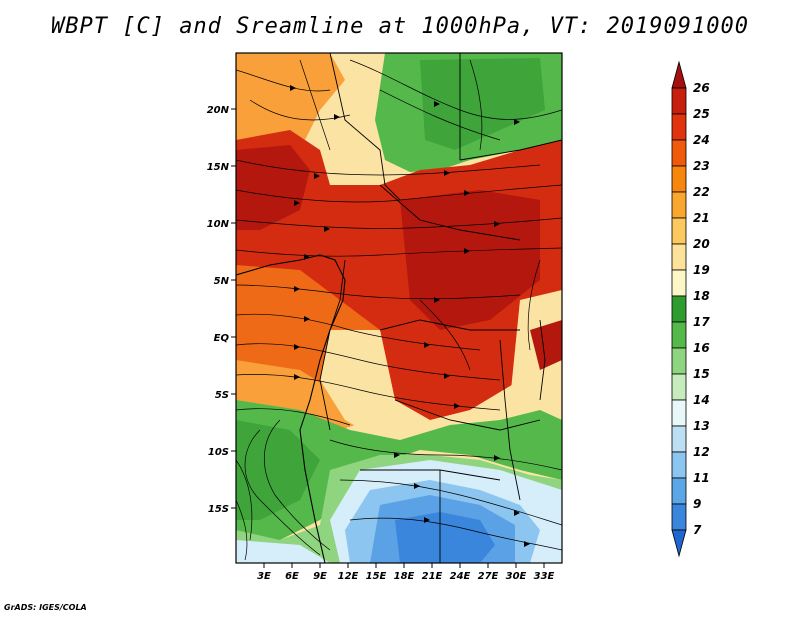  I want to click on lon-tick-label: 9E, so click(320, 576).